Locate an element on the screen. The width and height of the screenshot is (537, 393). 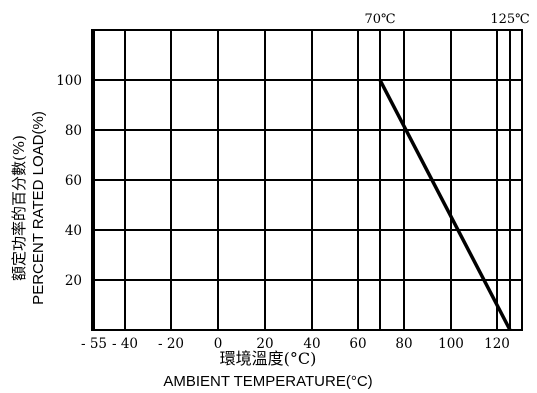
x-tick-label: 40 is located at coordinates (311, 344).